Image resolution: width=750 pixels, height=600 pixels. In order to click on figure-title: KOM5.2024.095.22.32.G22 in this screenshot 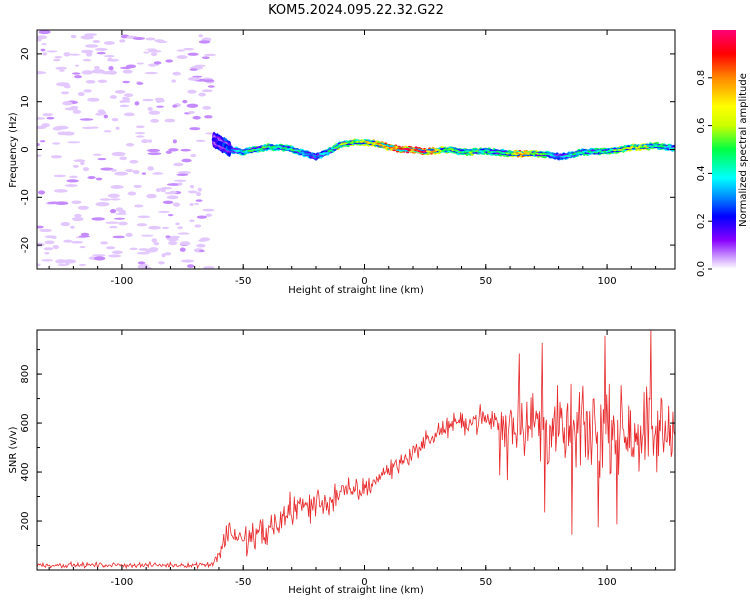, I will do `click(356, 10)`.